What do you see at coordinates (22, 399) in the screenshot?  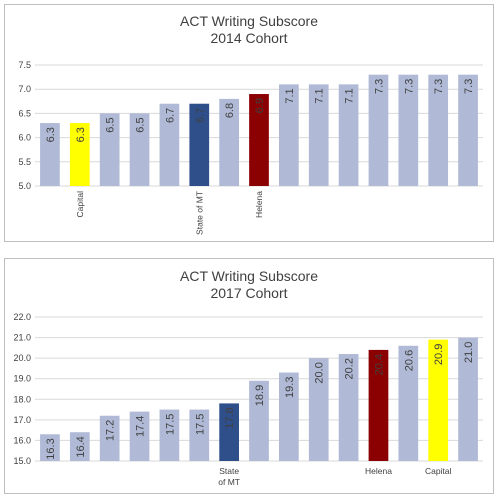 I see `y-tick-label: 18.0` at bounding box center [22, 399].